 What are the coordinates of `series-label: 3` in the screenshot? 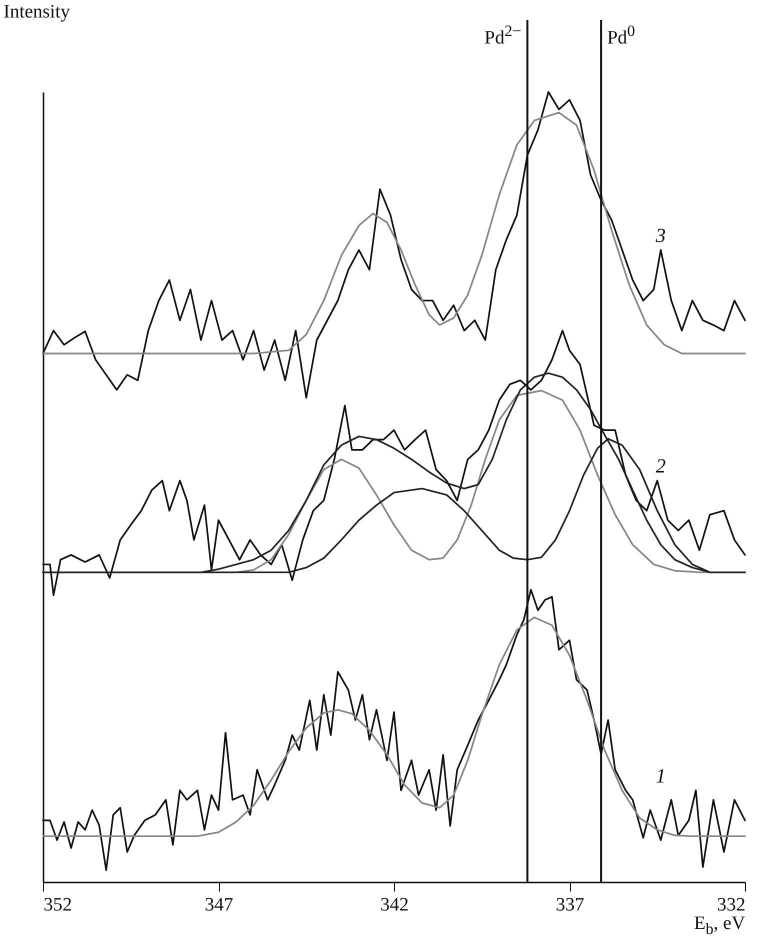 It's located at (660, 236).